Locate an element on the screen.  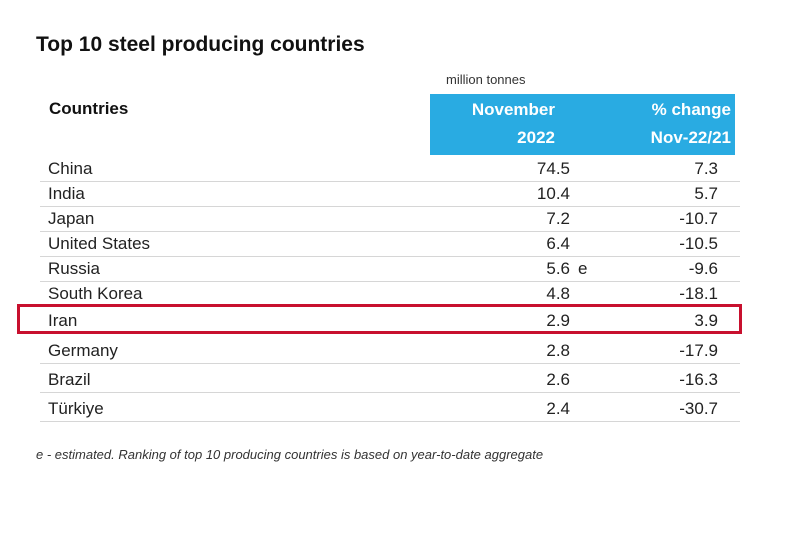
header-november: November 2022 is located at coordinates (492, 124).